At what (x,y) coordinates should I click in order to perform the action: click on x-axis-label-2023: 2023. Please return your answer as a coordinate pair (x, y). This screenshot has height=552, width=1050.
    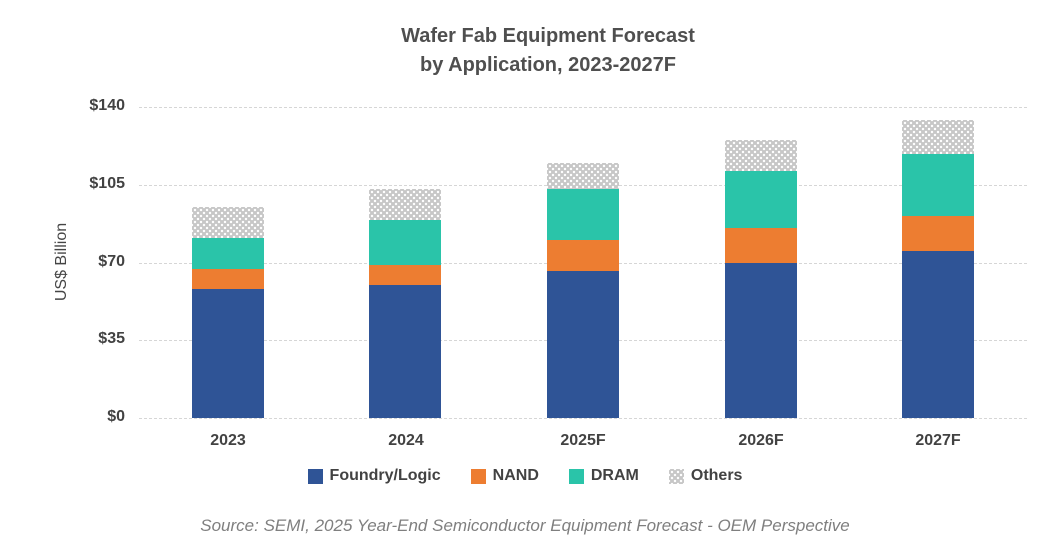
    Looking at the image, I should click on (228, 440).